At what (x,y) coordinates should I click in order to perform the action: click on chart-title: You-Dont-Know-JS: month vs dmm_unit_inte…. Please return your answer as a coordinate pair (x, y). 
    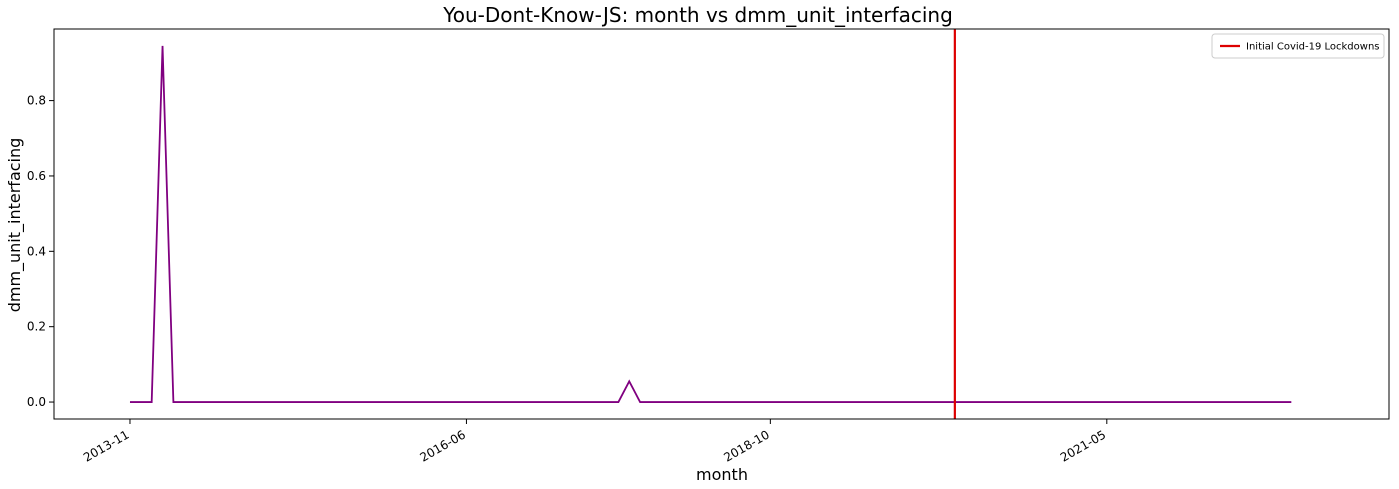
    Looking at the image, I should click on (697, 15).